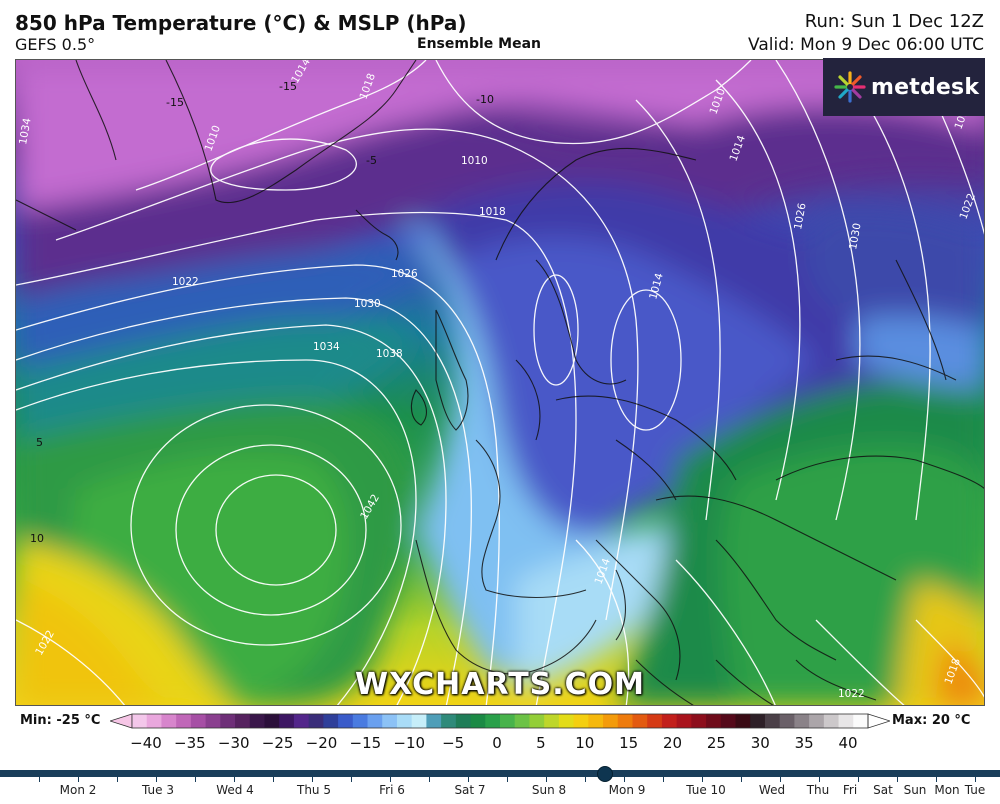 This screenshot has width=1000, height=804. What do you see at coordinates (883, 790) in the screenshot?
I see `timeline-day-label: Sat` at bounding box center [883, 790].